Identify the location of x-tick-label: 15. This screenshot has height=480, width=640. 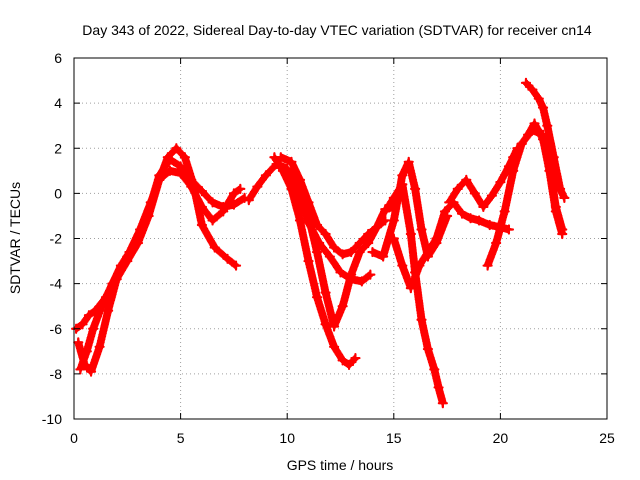
(394, 438).